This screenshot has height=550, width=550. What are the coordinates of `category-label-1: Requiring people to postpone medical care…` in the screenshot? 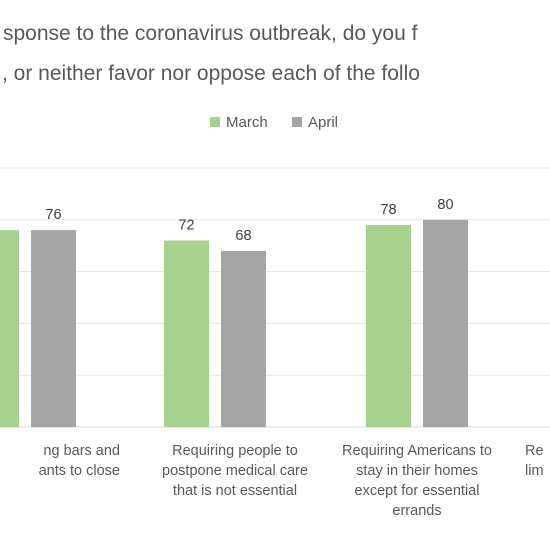 It's located at (235, 471).